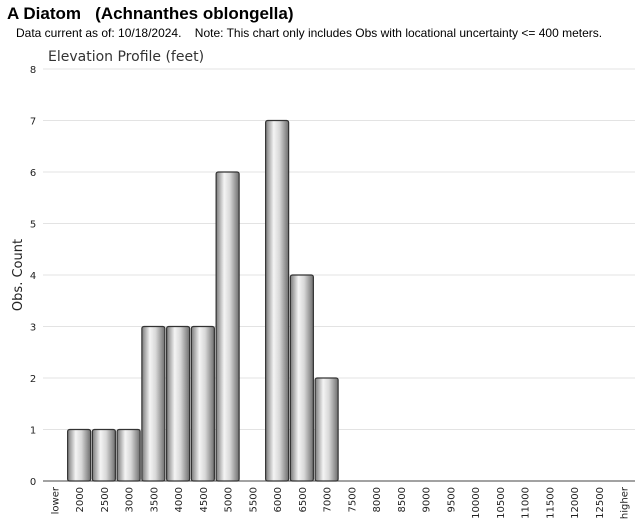  What do you see at coordinates (526, 503) in the screenshot?
I see `x-tick-label: 11000` at bounding box center [526, 503].